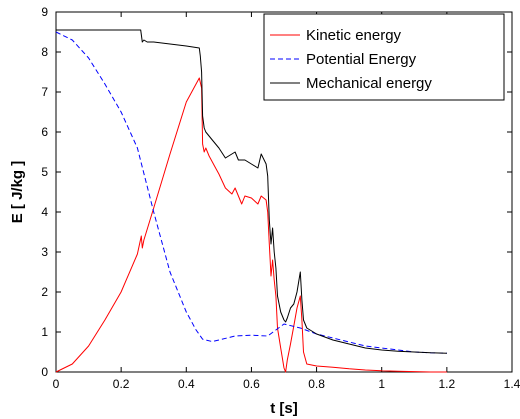 The height and width of the screenshot is (419, 520). I want to click on y-tick-label: 7, so click(44, 92).